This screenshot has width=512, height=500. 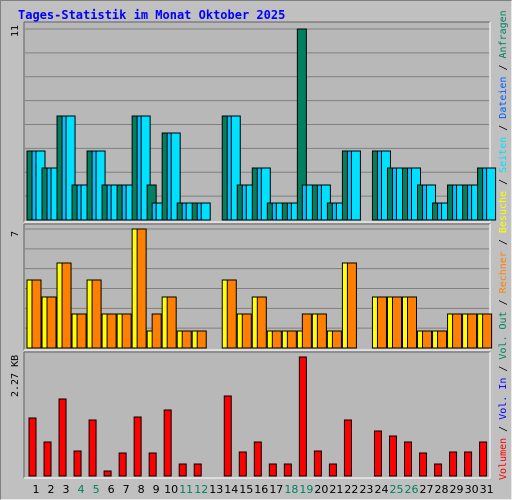 What do you see at coordinates (261, 489) in the screenshot?
I see `x-tick-label-16: 16` at bounding box center [261, 489].